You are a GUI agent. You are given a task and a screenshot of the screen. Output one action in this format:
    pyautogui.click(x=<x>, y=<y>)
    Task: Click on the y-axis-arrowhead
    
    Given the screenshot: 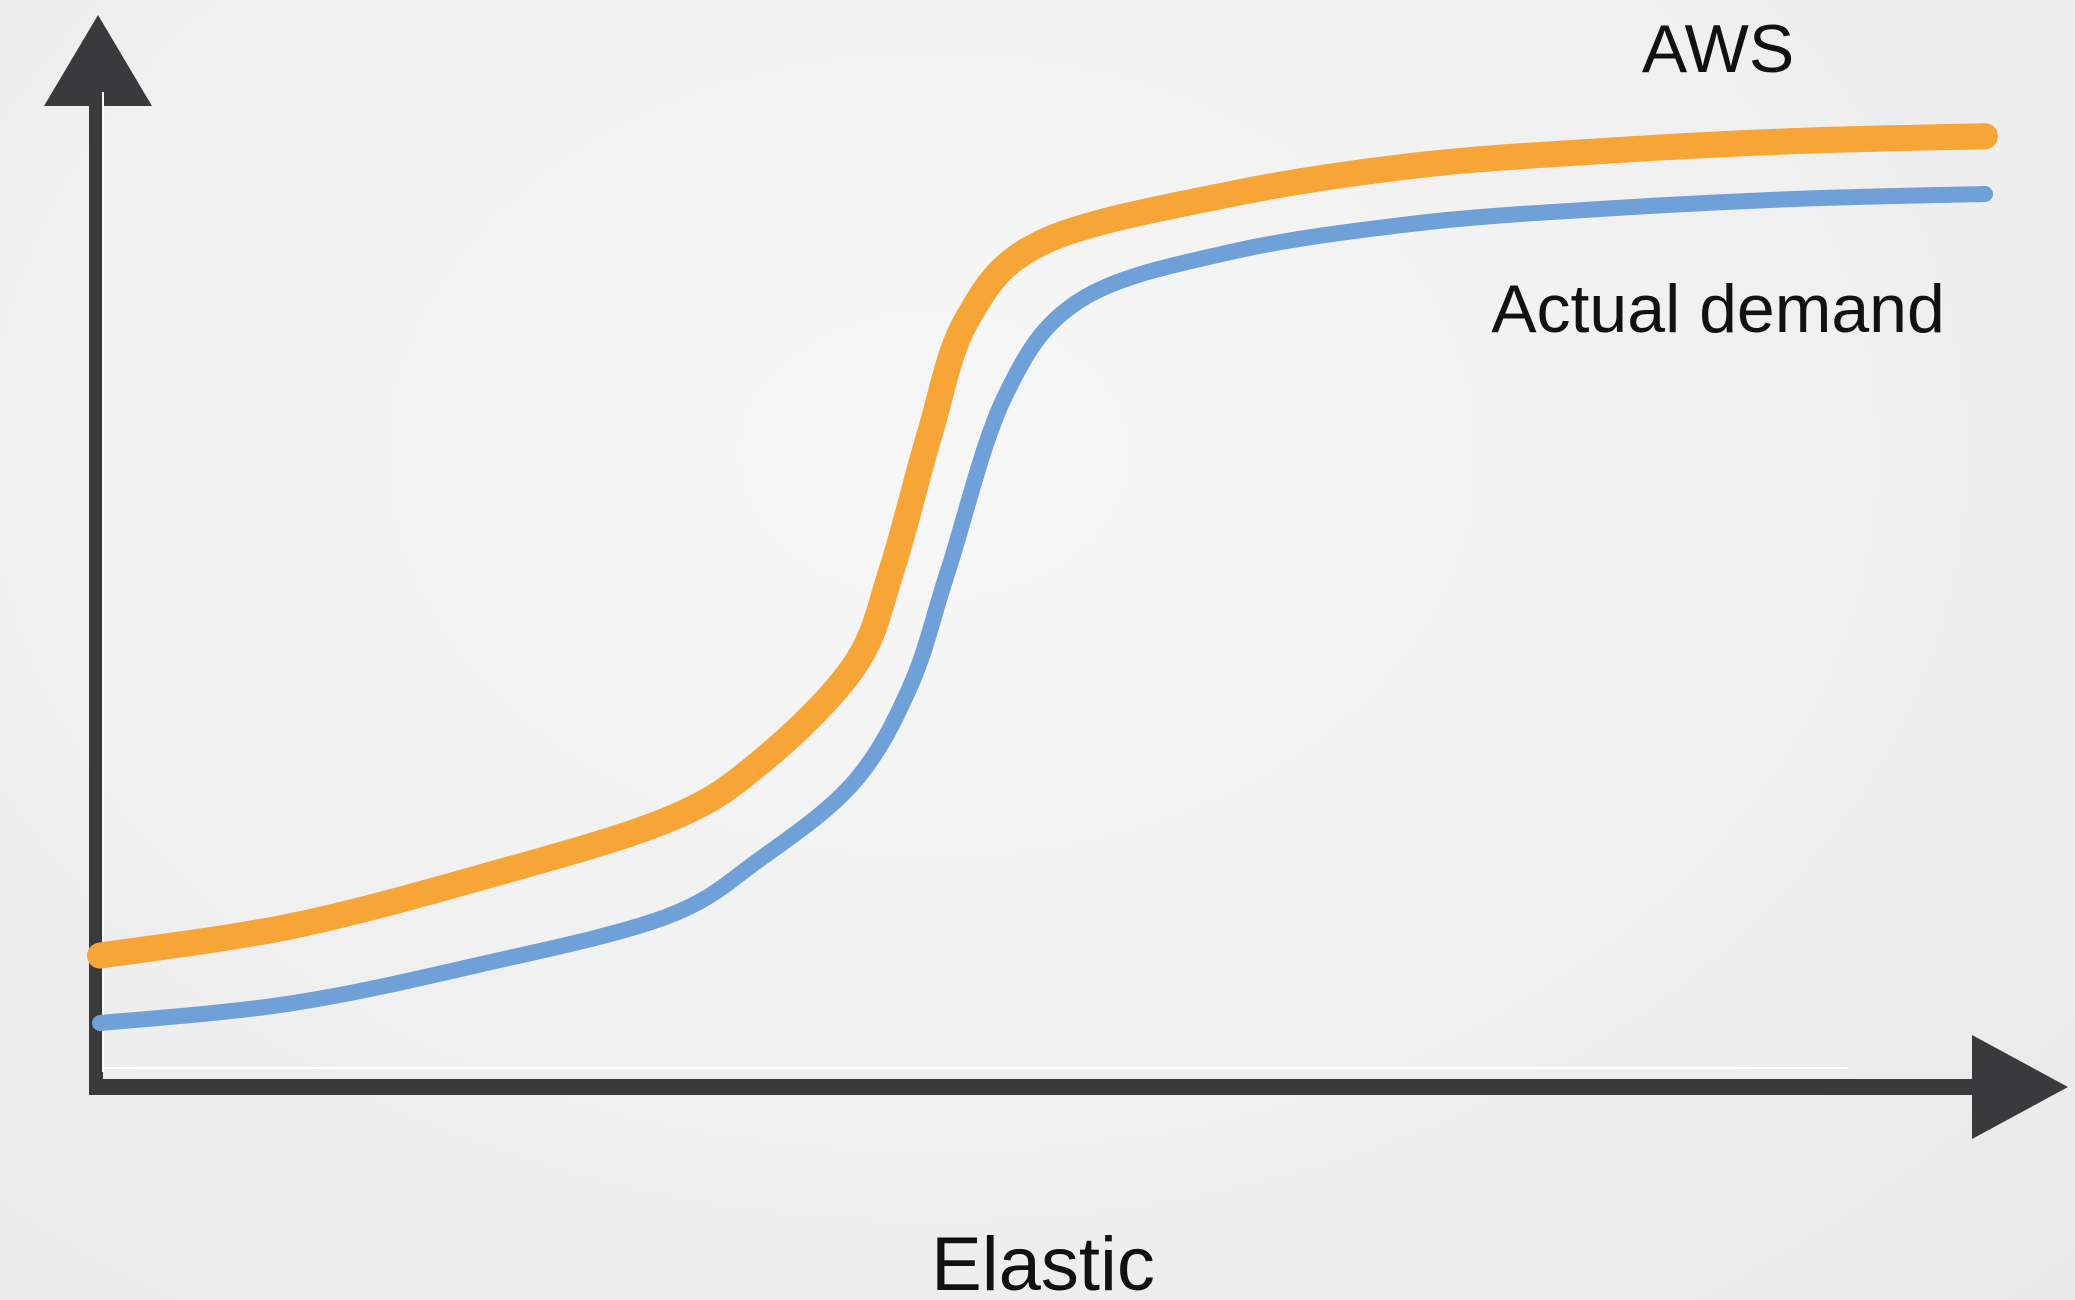 What is the action you would take?
    pyautogui.click(x=98, y=60)
    